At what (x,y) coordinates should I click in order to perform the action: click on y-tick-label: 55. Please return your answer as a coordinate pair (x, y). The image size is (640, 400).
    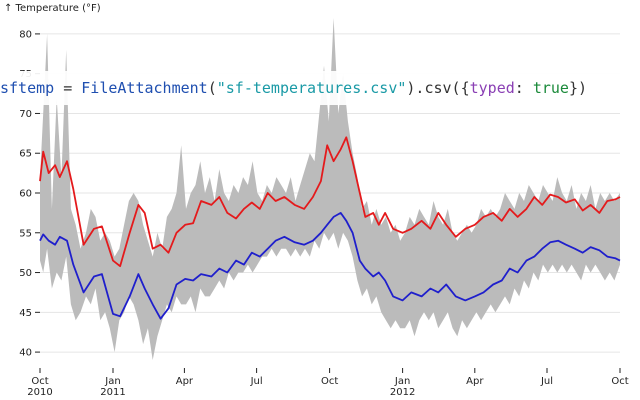
    Looking at the image, I should click on (25, 233).